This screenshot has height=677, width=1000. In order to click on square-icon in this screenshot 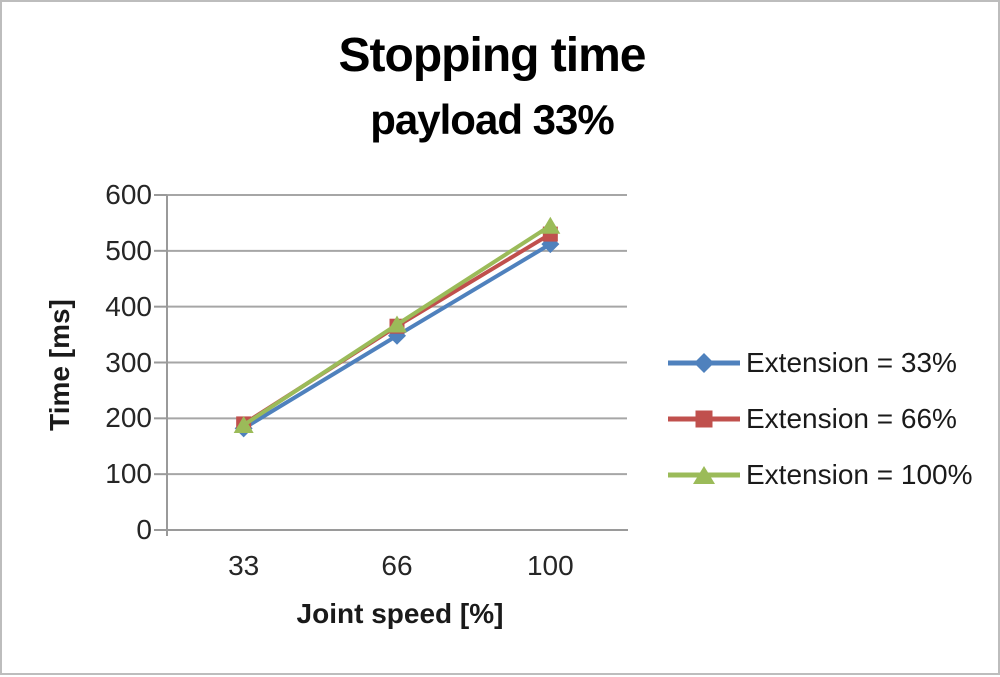, I will do `click(704, 419)`.